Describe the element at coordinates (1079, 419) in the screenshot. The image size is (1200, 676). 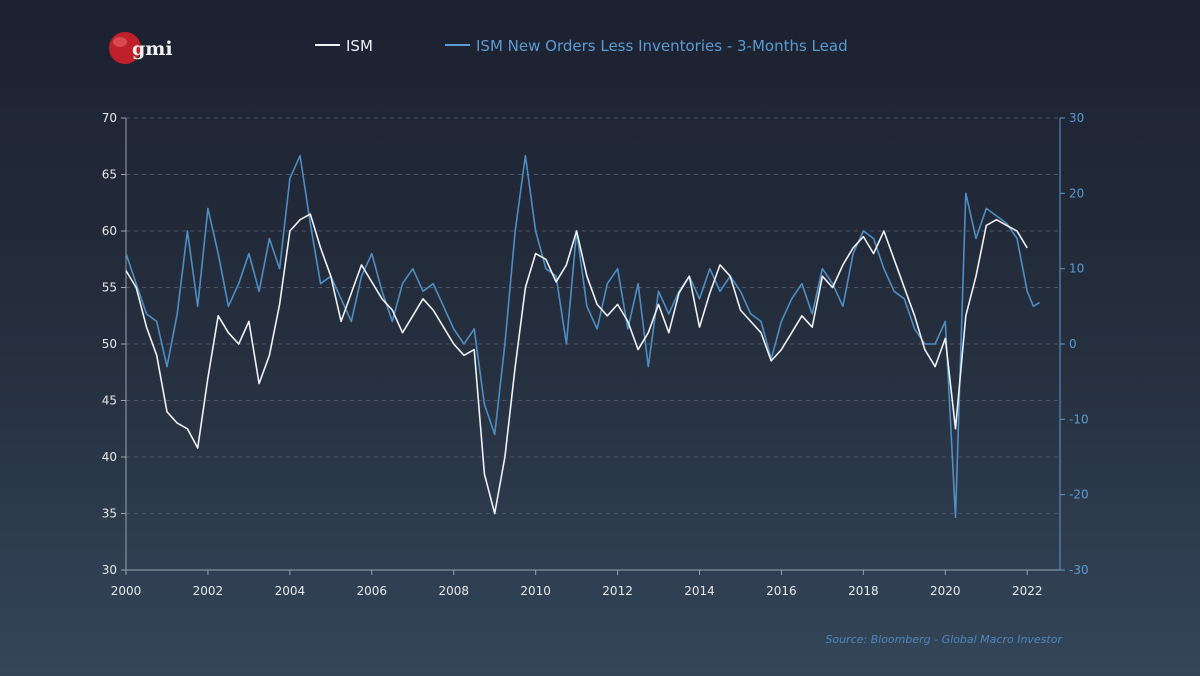
I see `right-tick-label: -10` at that location.